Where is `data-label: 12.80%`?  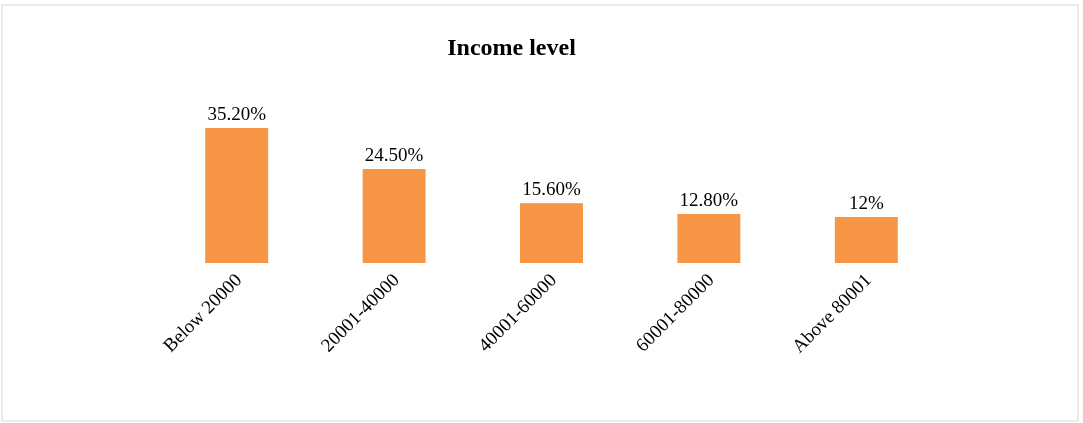 data-label: 12.80% is located at coordinates (709, 199).